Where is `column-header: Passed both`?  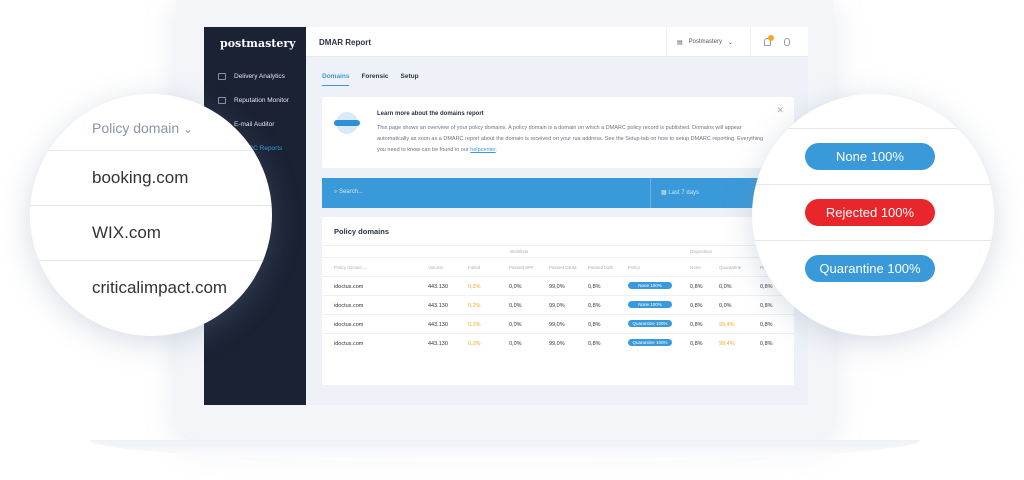
column-header: Passed both is located at coordinates (601, 267).